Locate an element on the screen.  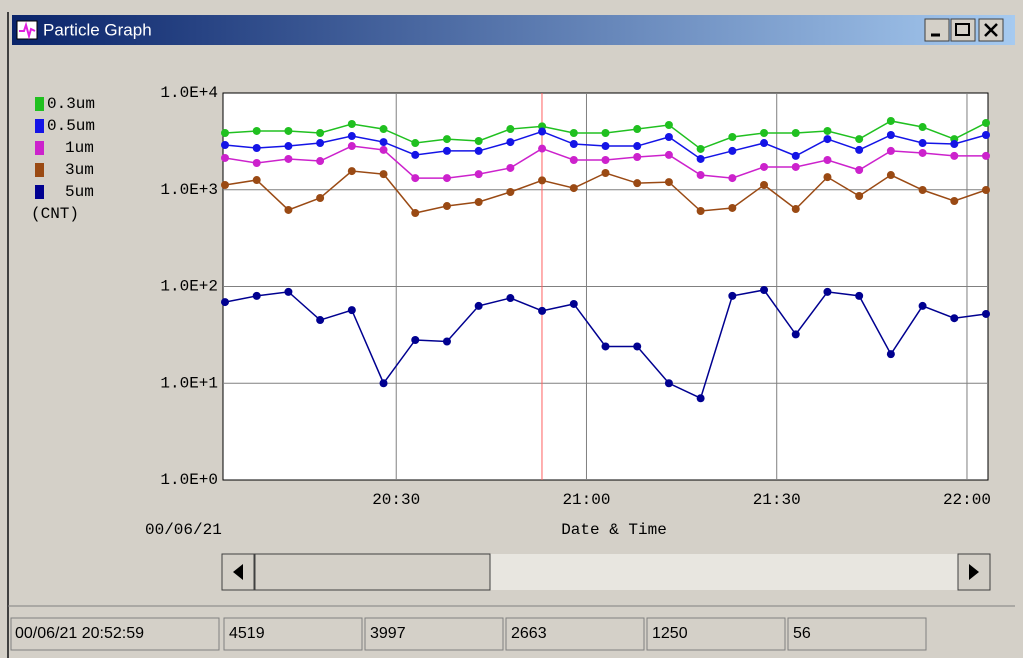
legend-label: 0.5um is located at coordinates (71, 126).